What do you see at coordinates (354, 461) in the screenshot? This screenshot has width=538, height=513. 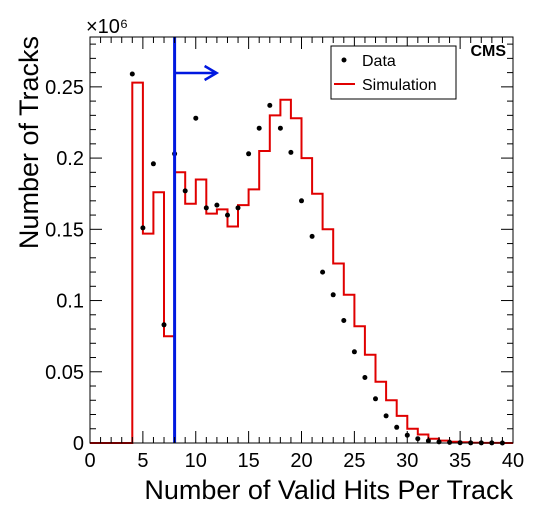 I see `x-tick-label: 25` at bounding box center [354, 461].